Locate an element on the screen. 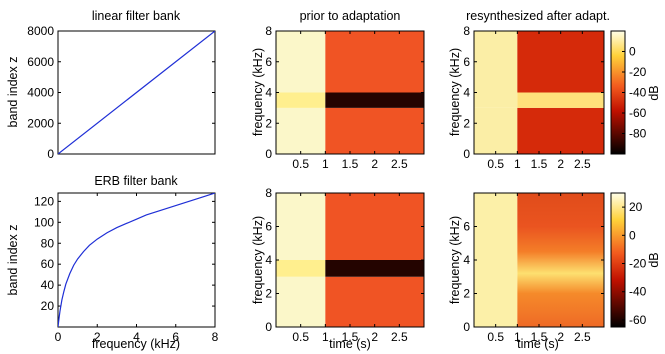  colorbar-tick-label: -80 is located at coordinates (638, 134).